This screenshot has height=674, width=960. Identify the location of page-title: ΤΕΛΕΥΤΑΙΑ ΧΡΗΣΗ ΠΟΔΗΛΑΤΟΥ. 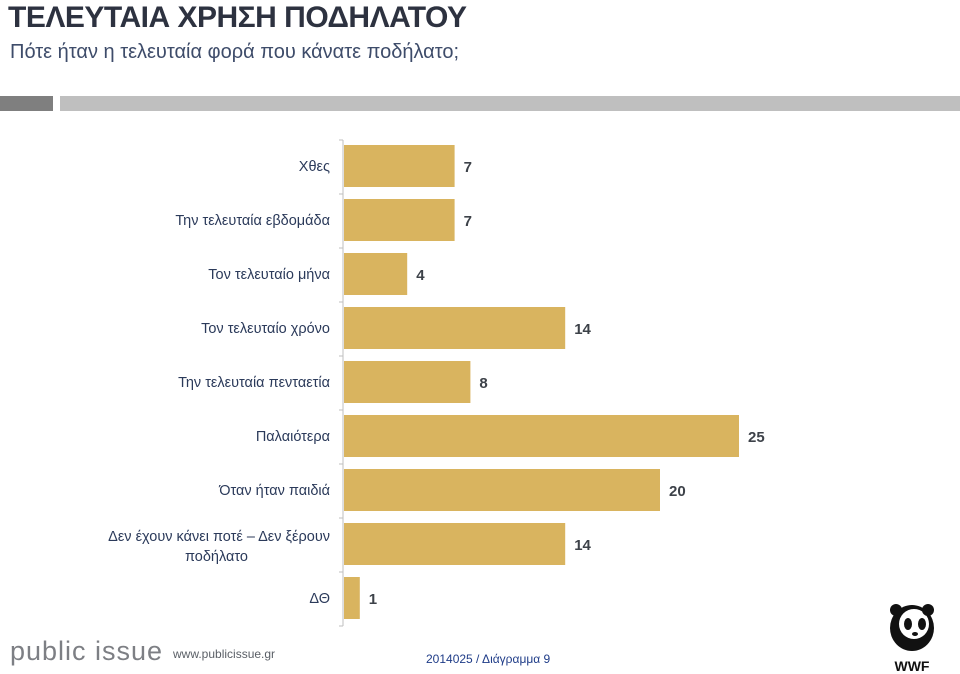
(237, 17).